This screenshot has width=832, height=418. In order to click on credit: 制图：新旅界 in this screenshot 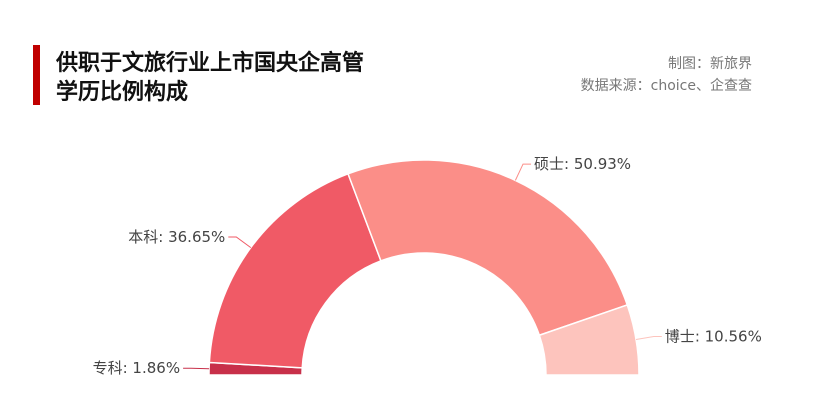, I will do `click(710, 64)`.